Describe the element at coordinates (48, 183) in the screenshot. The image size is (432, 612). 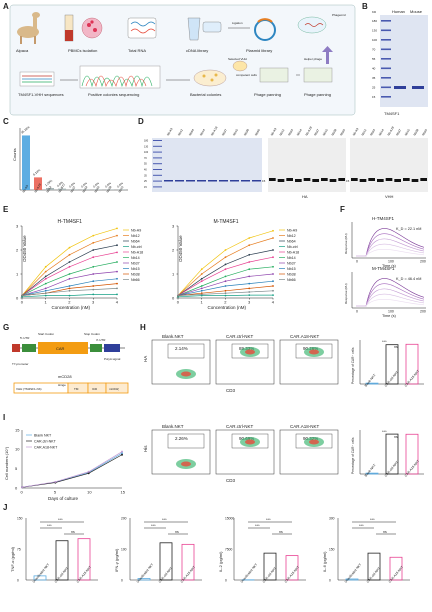
I see `bar-data-label: 1.29%` at that location.